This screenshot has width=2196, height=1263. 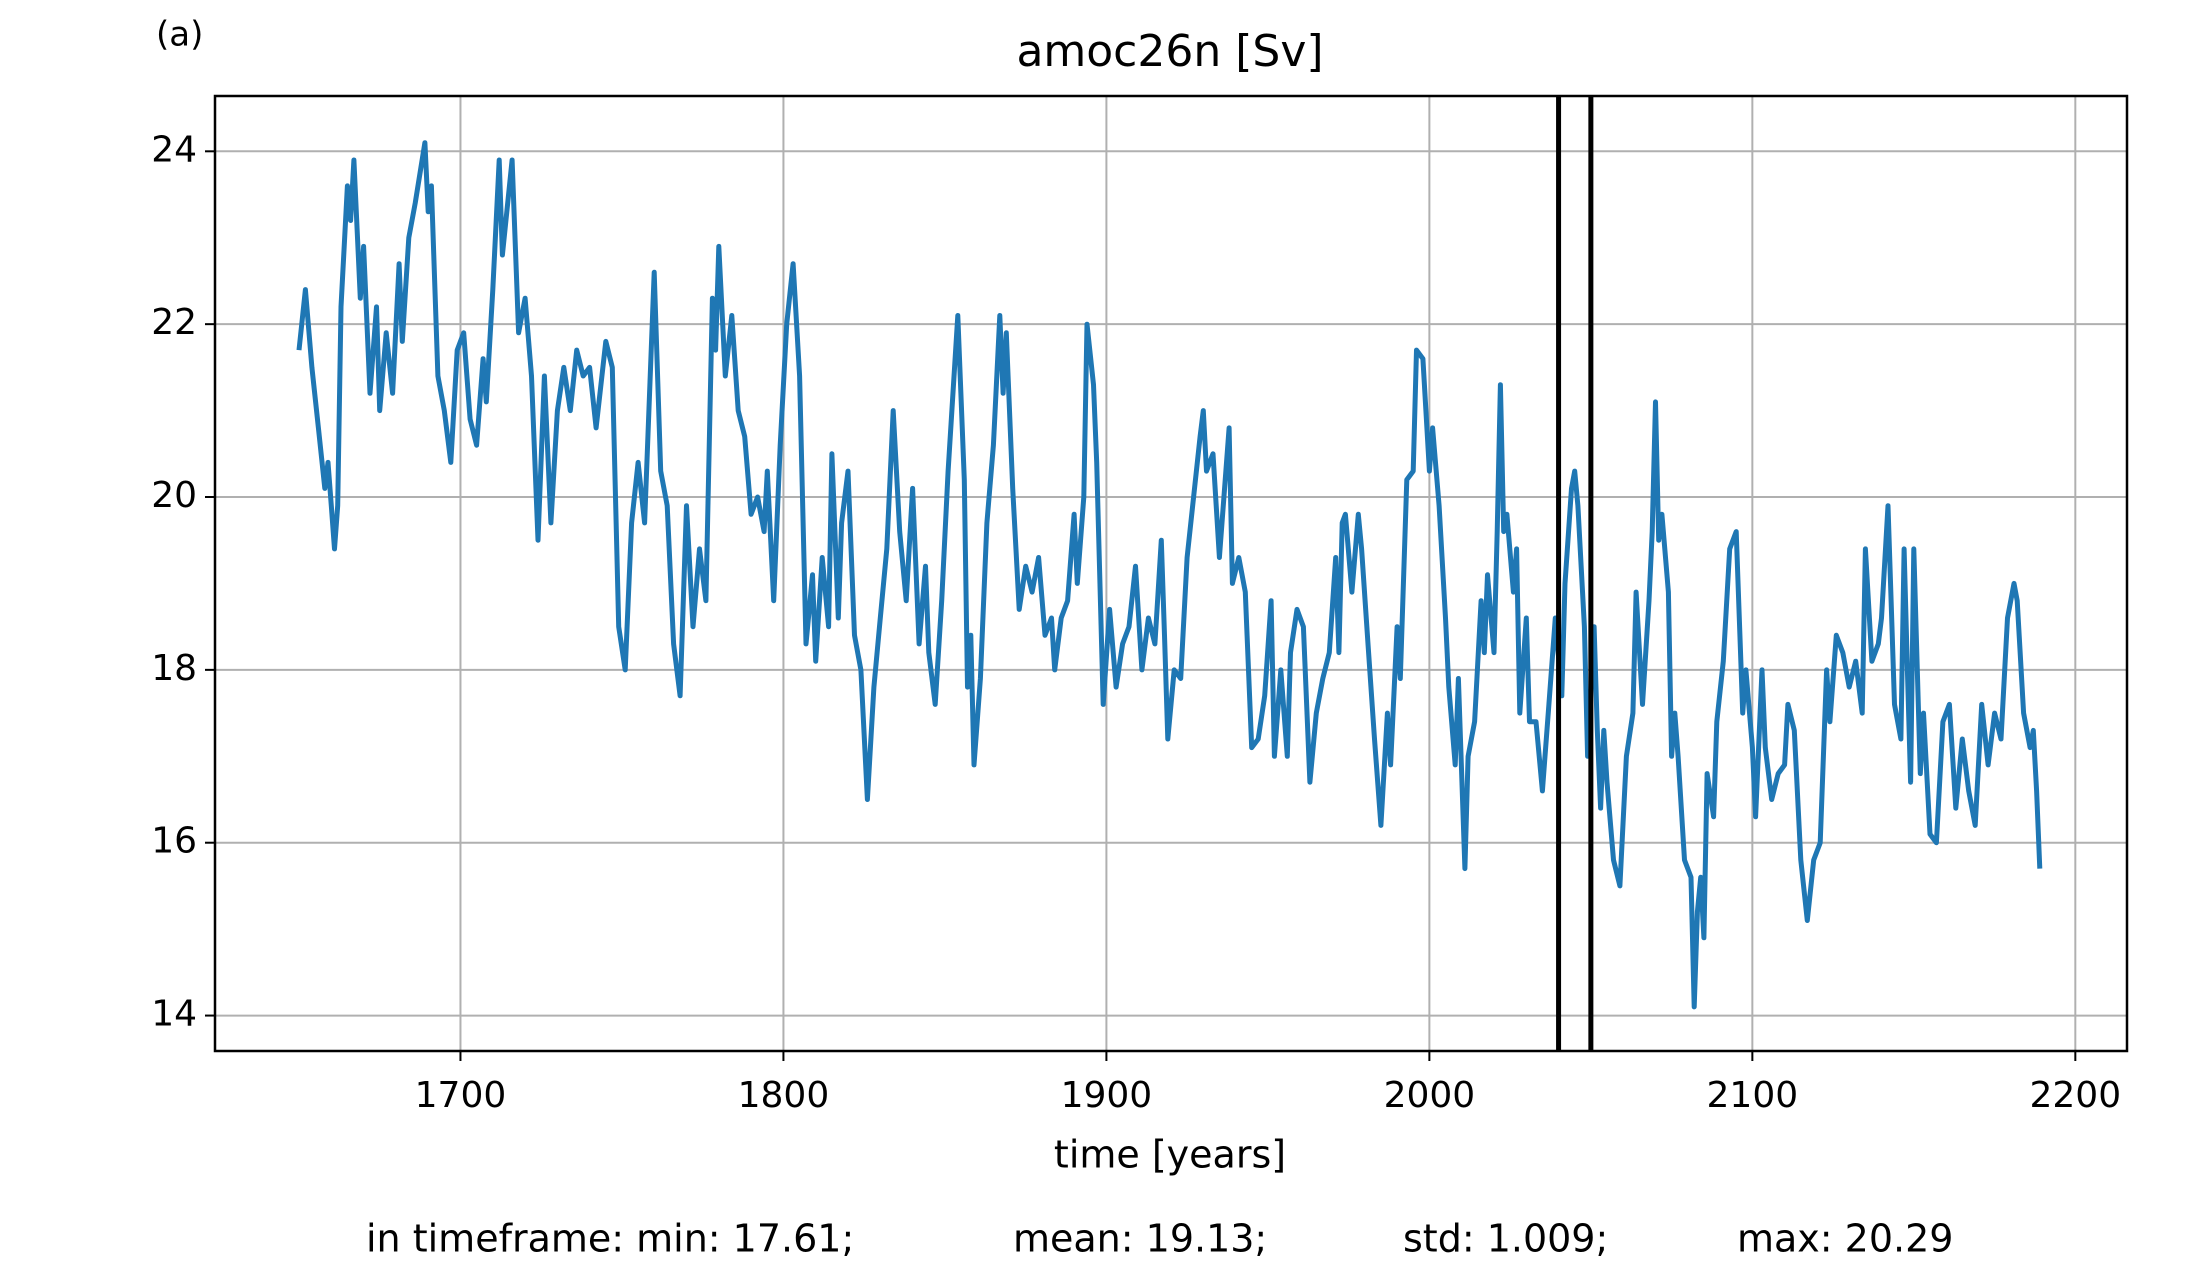 I want to click on stat-annotation: std: 1.009;, so click(x=1505, y=1239).